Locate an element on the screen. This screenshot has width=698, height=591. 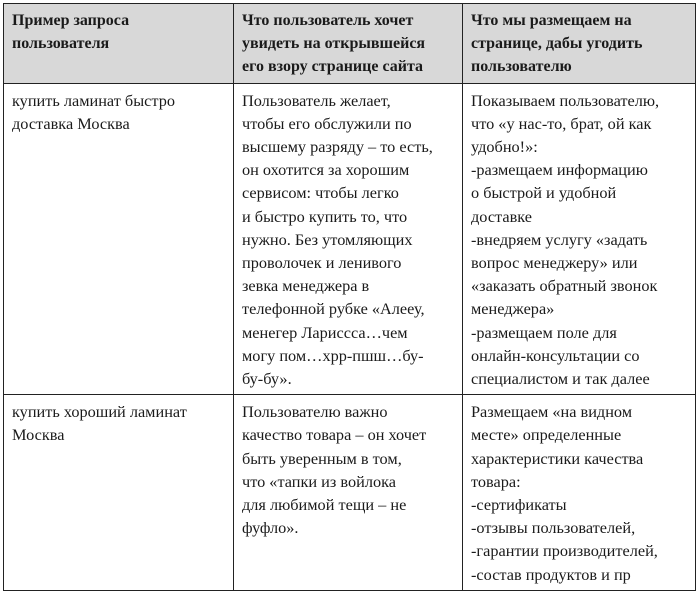
text-line: -сертификаты is located at coordinates (519, 505).